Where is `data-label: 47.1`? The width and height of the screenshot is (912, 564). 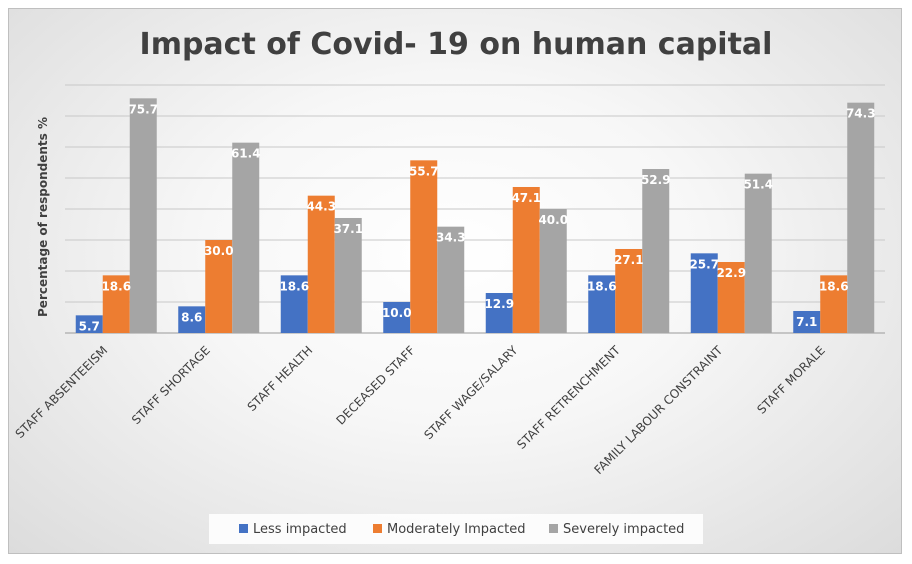 data-label: 47.1 is located at coordinates (526, 198).